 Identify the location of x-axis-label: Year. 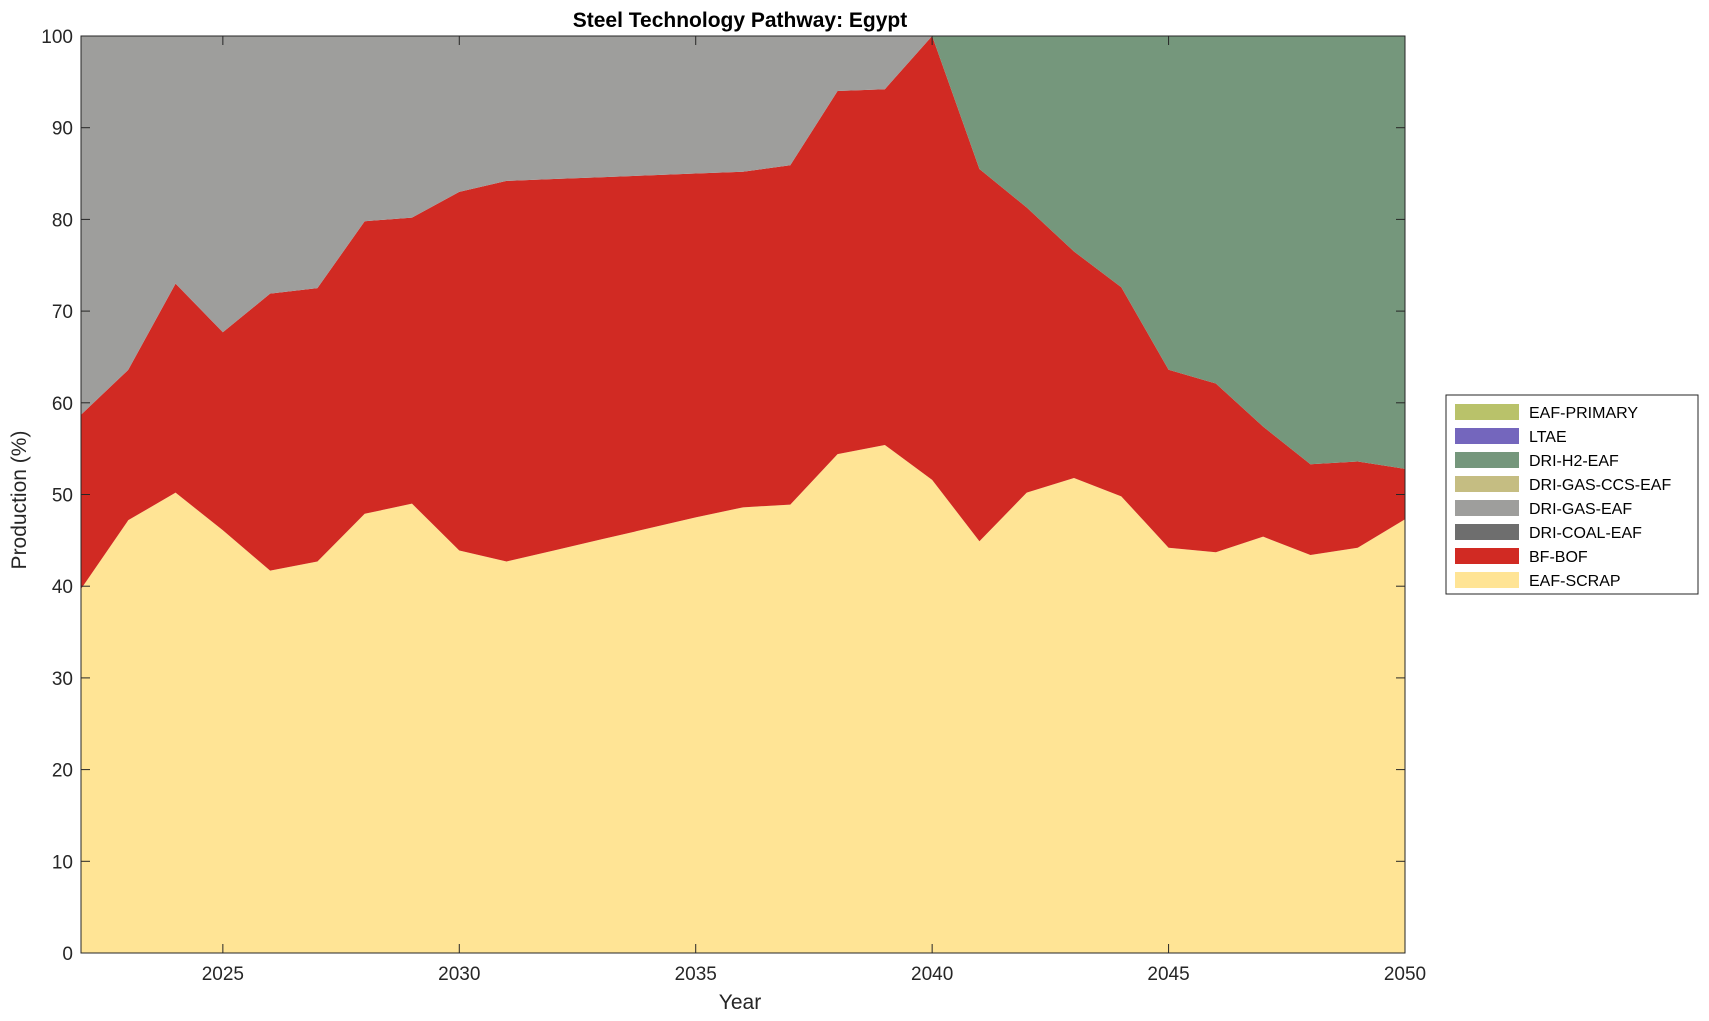
(740, 1002).